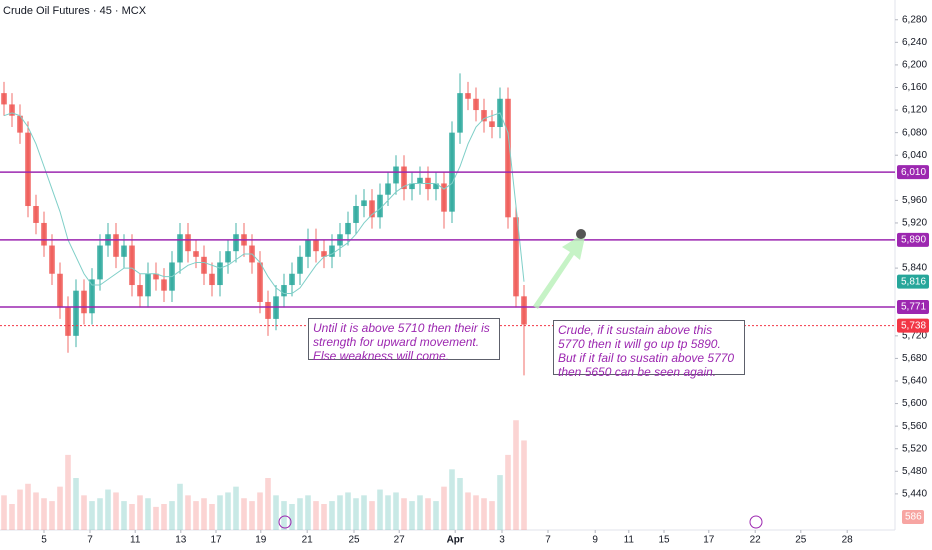 This screenshot has height=550, width=932. What do you see at coordinates (914, 471) in the screenshot?
I see `y-tick-label: 5,480` at bounding box center [914, 471].